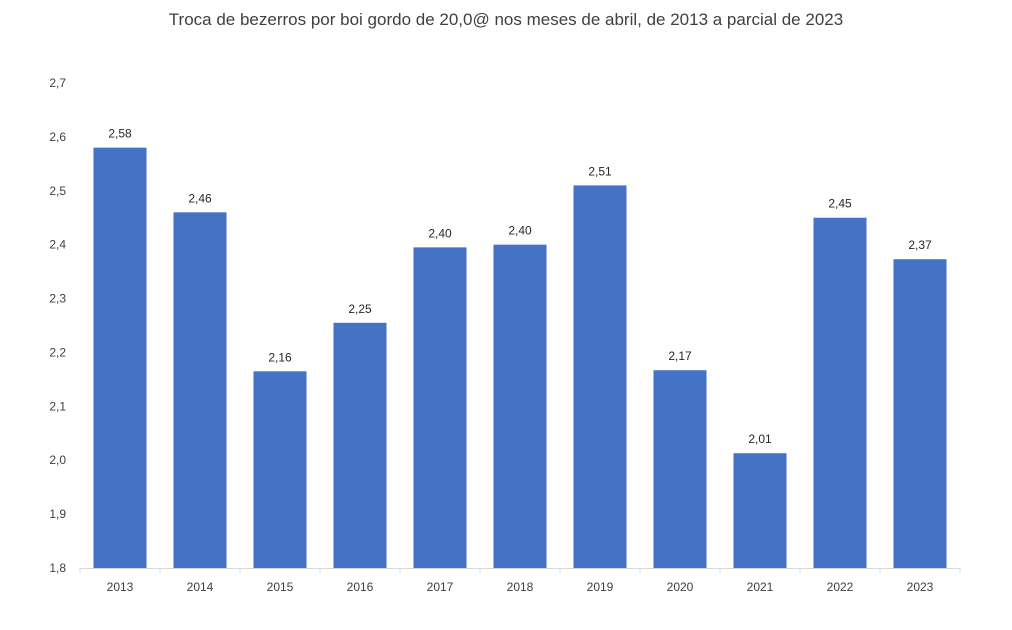 Image resolution: width=1012 pixels, height=630 pixels. I want to click on x-tick-label: 2014, so click(200, 587).